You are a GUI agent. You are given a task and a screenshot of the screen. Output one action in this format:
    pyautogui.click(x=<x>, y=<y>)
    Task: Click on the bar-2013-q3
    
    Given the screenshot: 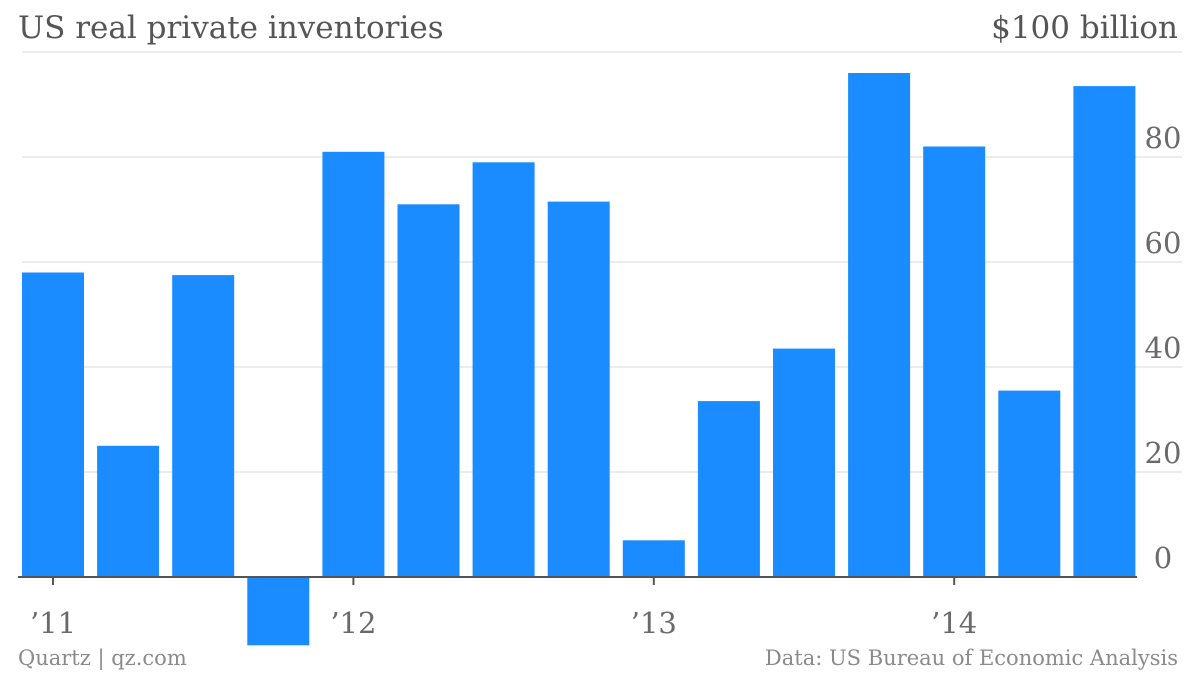 What is the action you would take?
    pyautogui.click(x=804, y=462)
    